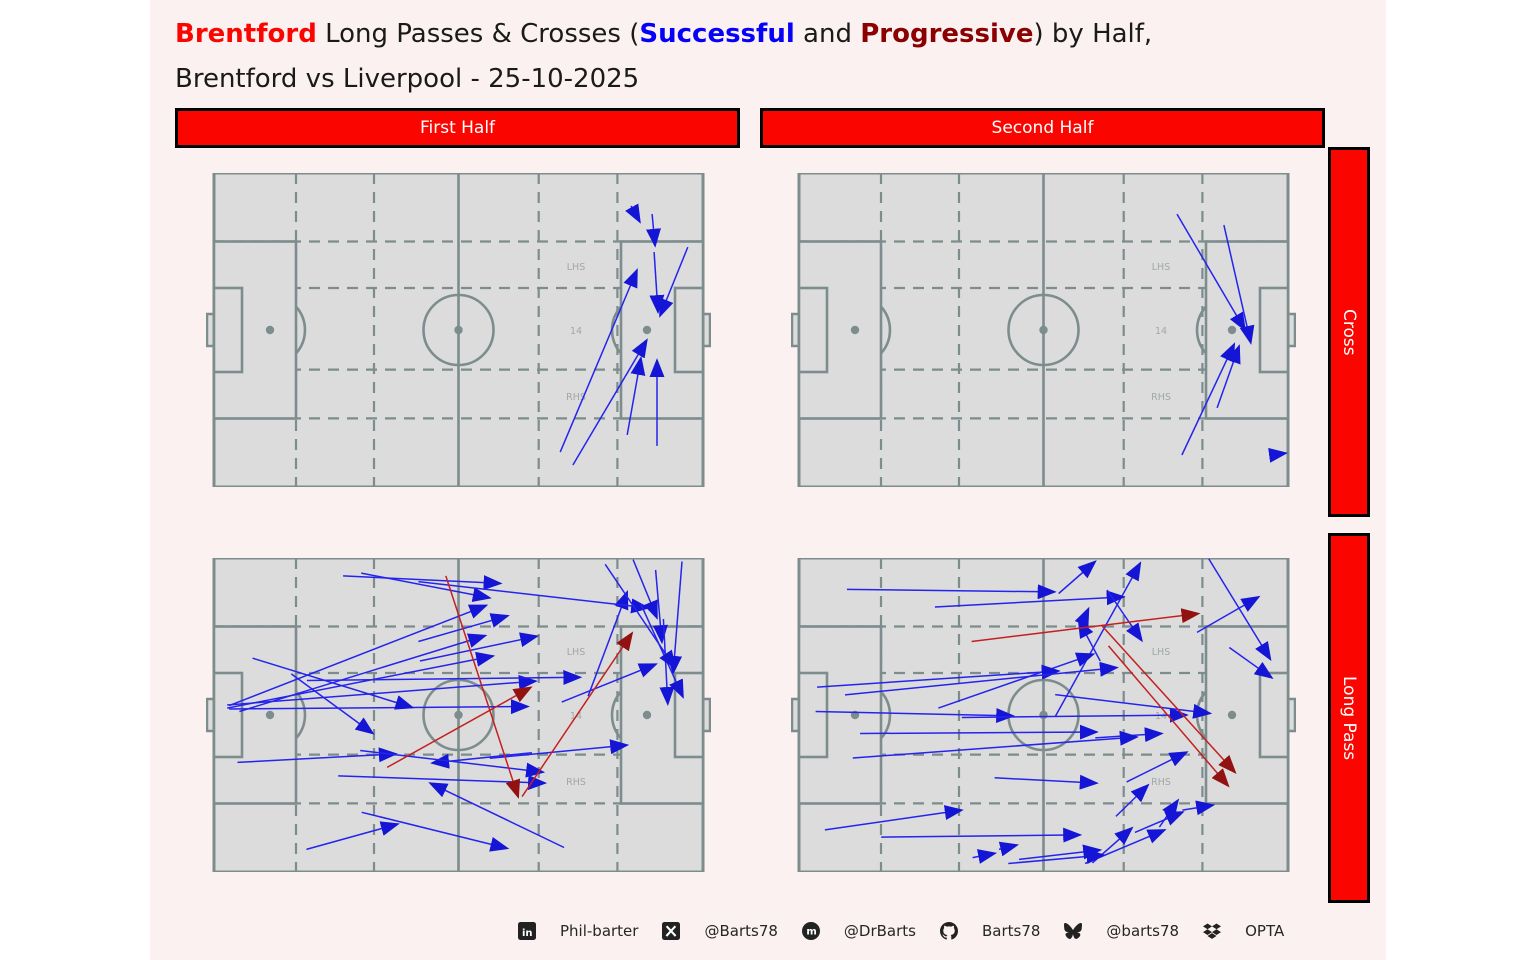 This screenshot has width=1536, height=960. Describe the element at coordinates (1043, 330) in the screenshot. I see `pitch-cross-second-half: LHS 14 RHS` at that location.